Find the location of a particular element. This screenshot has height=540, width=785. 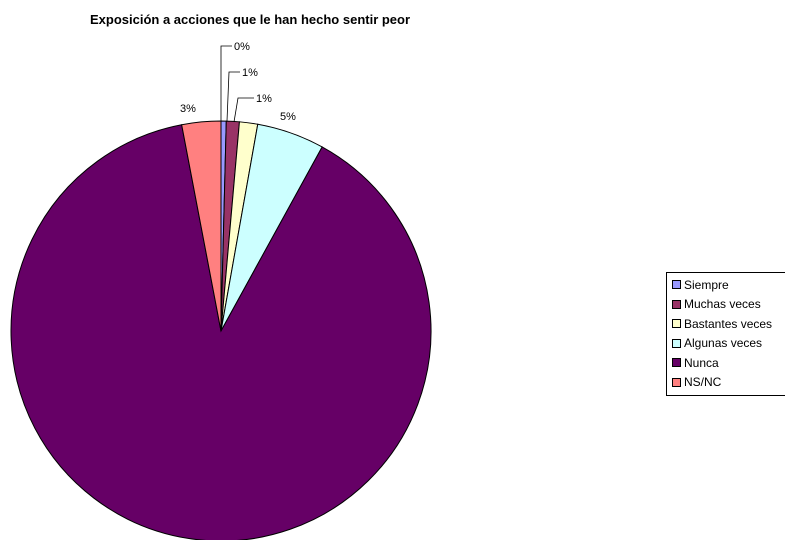

legend-item: Nunca is located at coordinates (728, 363).